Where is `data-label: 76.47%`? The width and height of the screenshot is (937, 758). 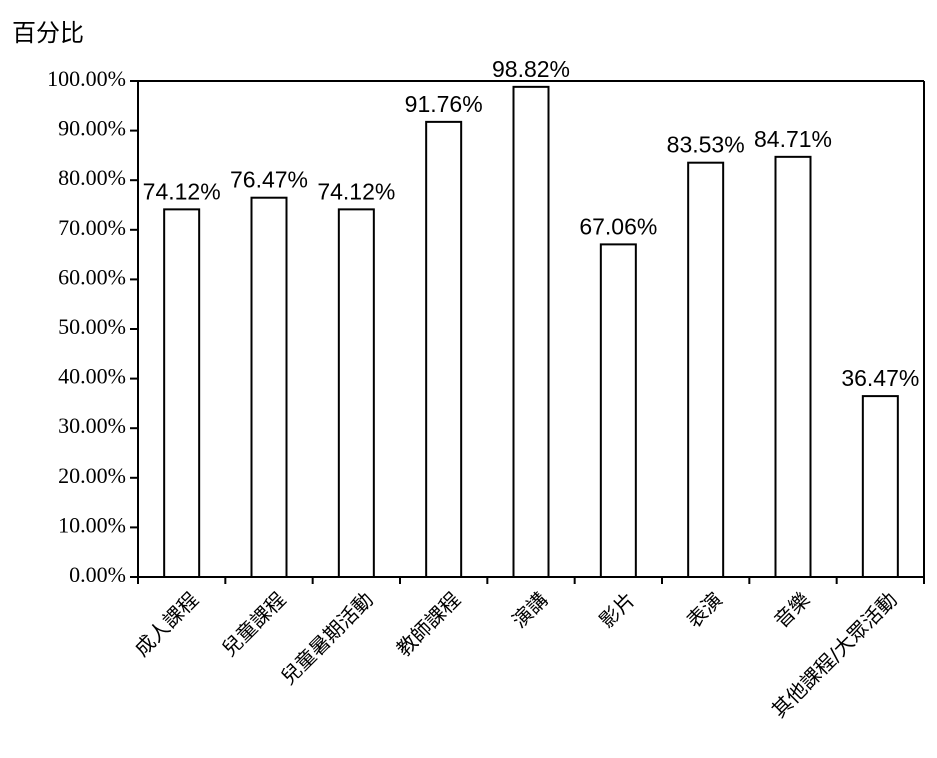 data-label: 76.47% is located at coordinates (269, 180).